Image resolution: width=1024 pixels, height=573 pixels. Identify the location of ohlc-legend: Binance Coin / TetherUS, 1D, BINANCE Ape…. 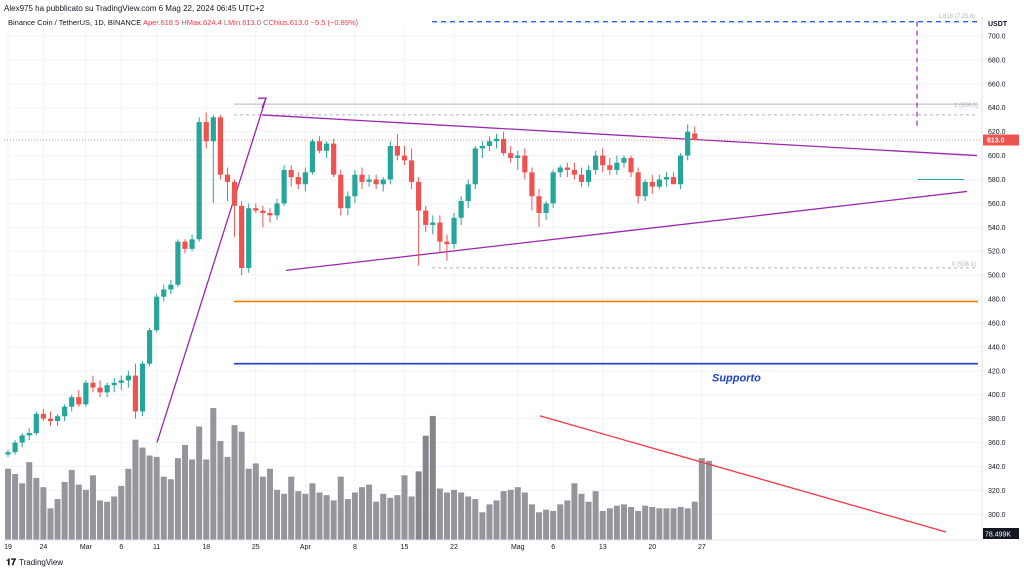
(183, 22).